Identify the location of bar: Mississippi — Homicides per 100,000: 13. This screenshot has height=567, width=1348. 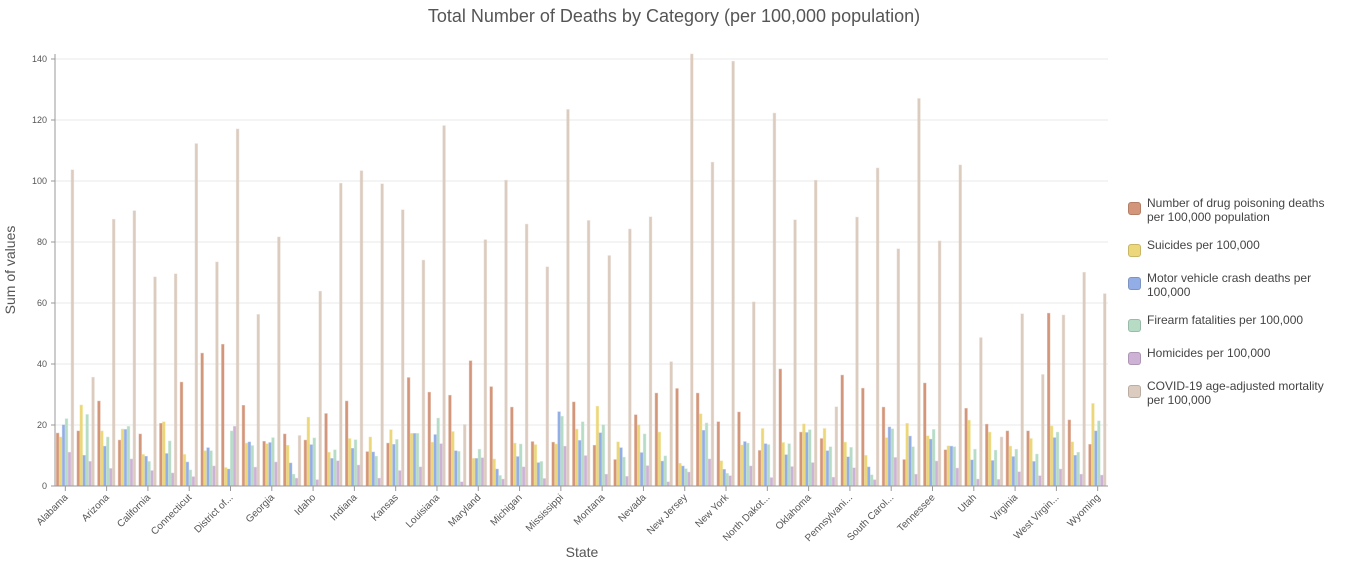
(565, 466).